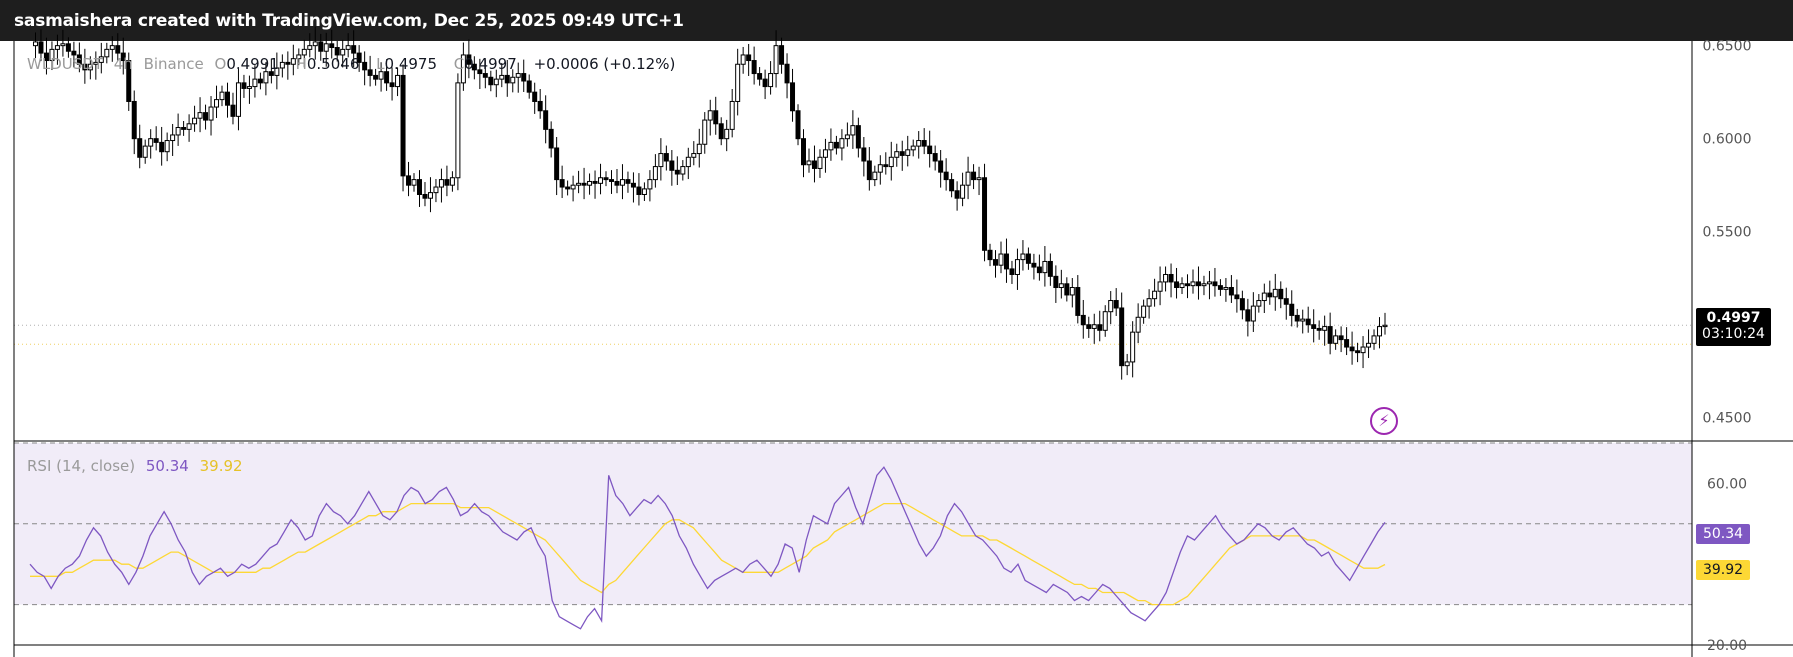  I want to click on lightning-icon: ⚡, so click(1384, 421).